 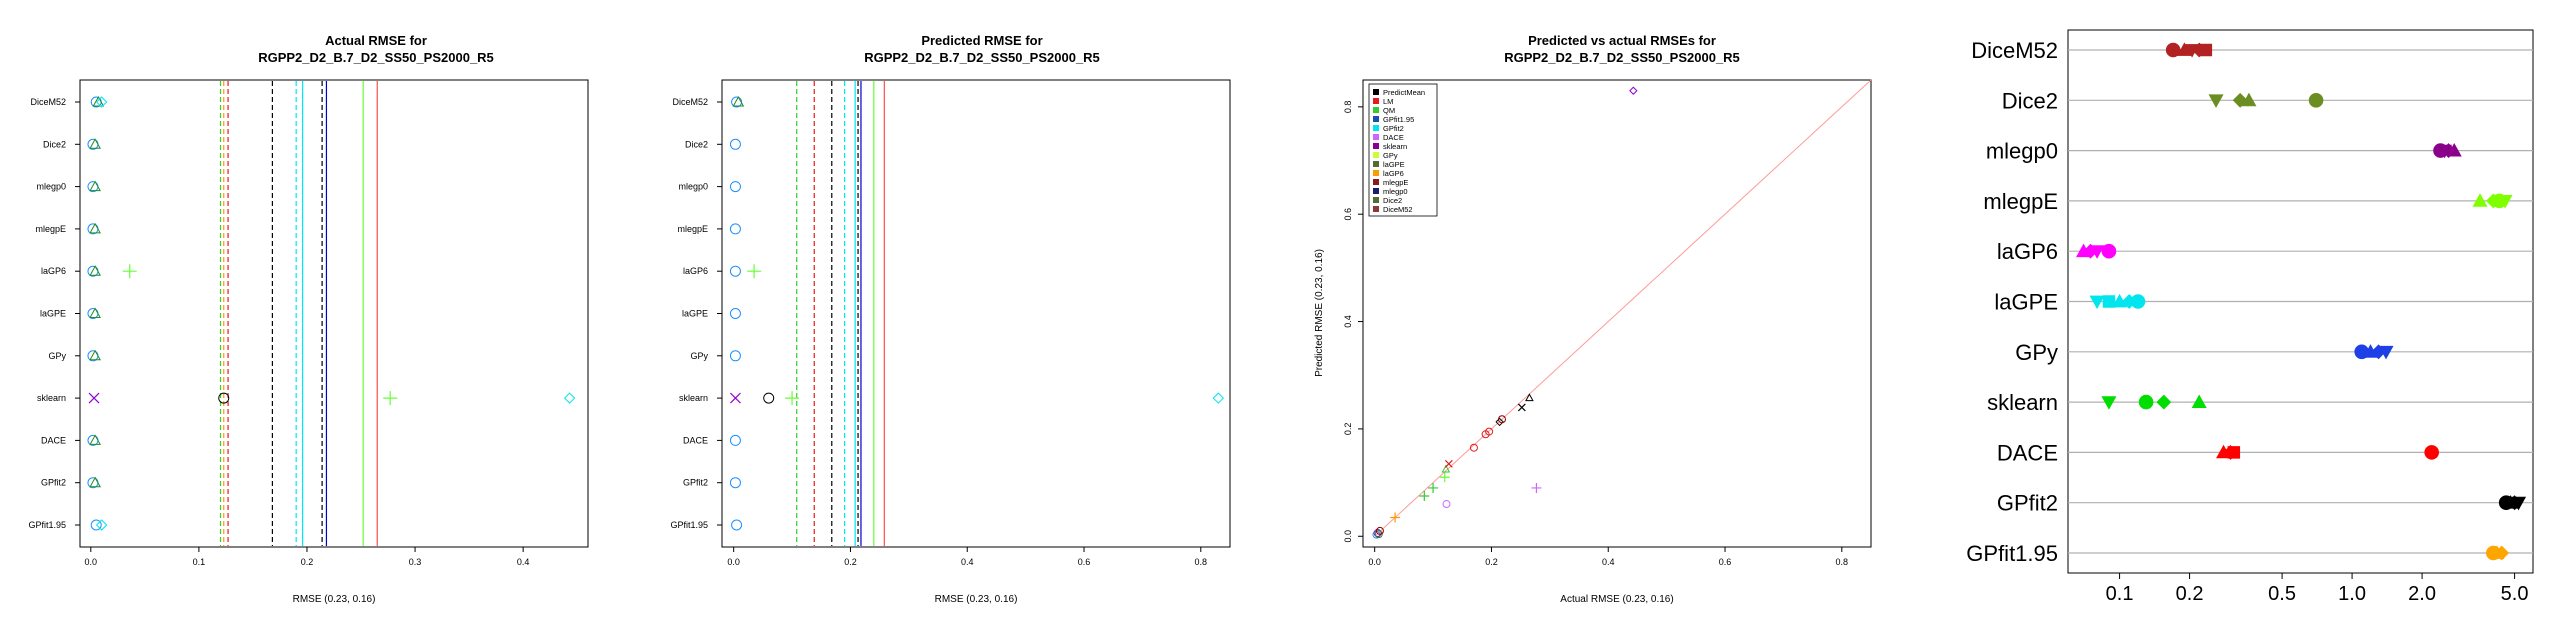 I want to click on panel2-title-line2: RGPP2_D2_B.7_D2_SS50_PS2000_R5, so click(x=982, y=57).